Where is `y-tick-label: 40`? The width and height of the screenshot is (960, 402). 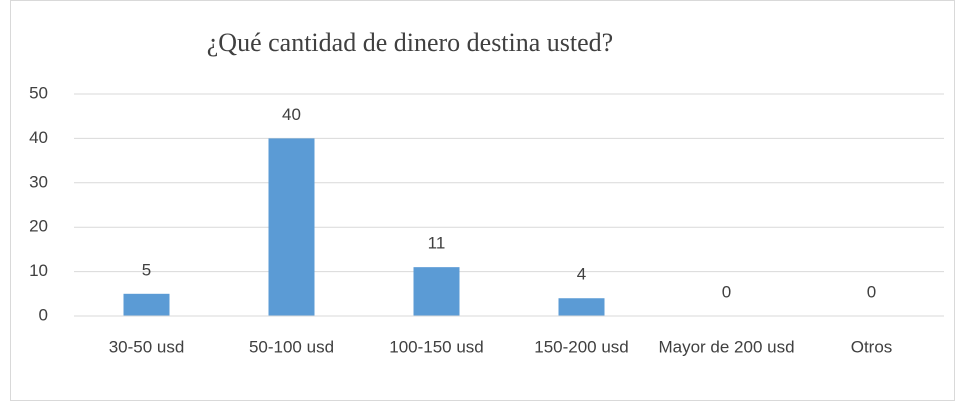
y-tick-label: 40 is located at coordinates (38, 137).